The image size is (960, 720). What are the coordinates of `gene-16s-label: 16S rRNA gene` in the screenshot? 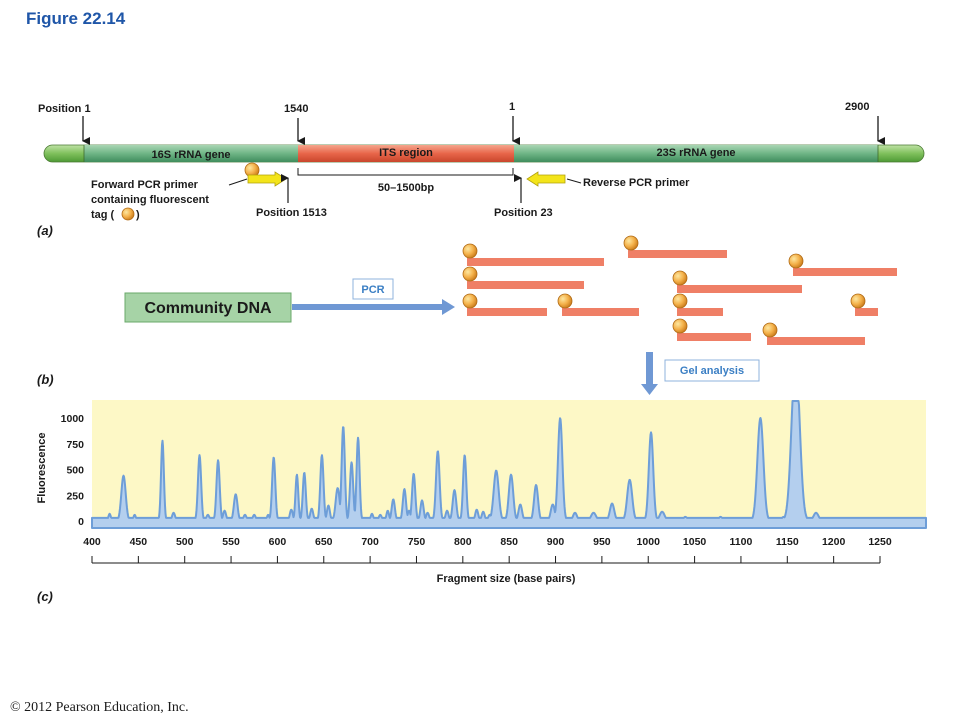 It's located at (190, 155).